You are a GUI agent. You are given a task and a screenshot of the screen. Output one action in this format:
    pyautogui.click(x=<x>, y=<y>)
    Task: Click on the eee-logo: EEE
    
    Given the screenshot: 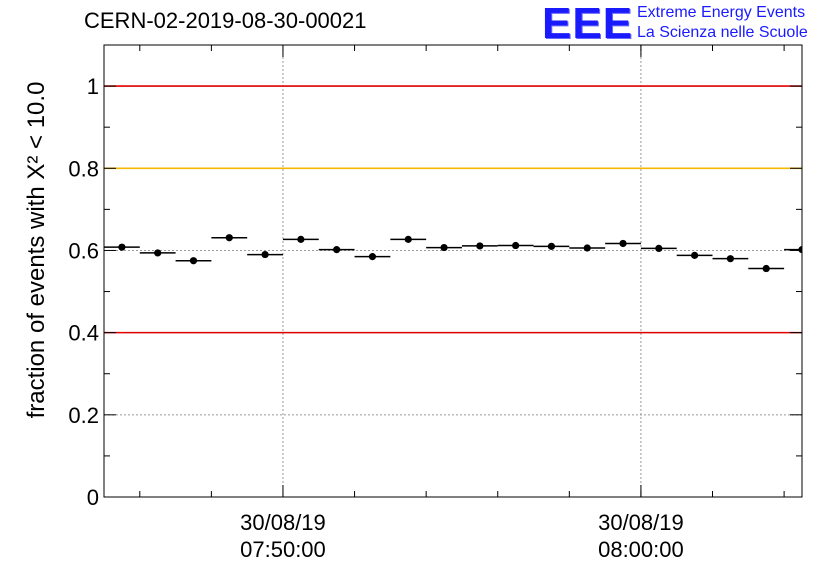 What is the action you would take?
    pyautogui.click(x=588, y=24)
    